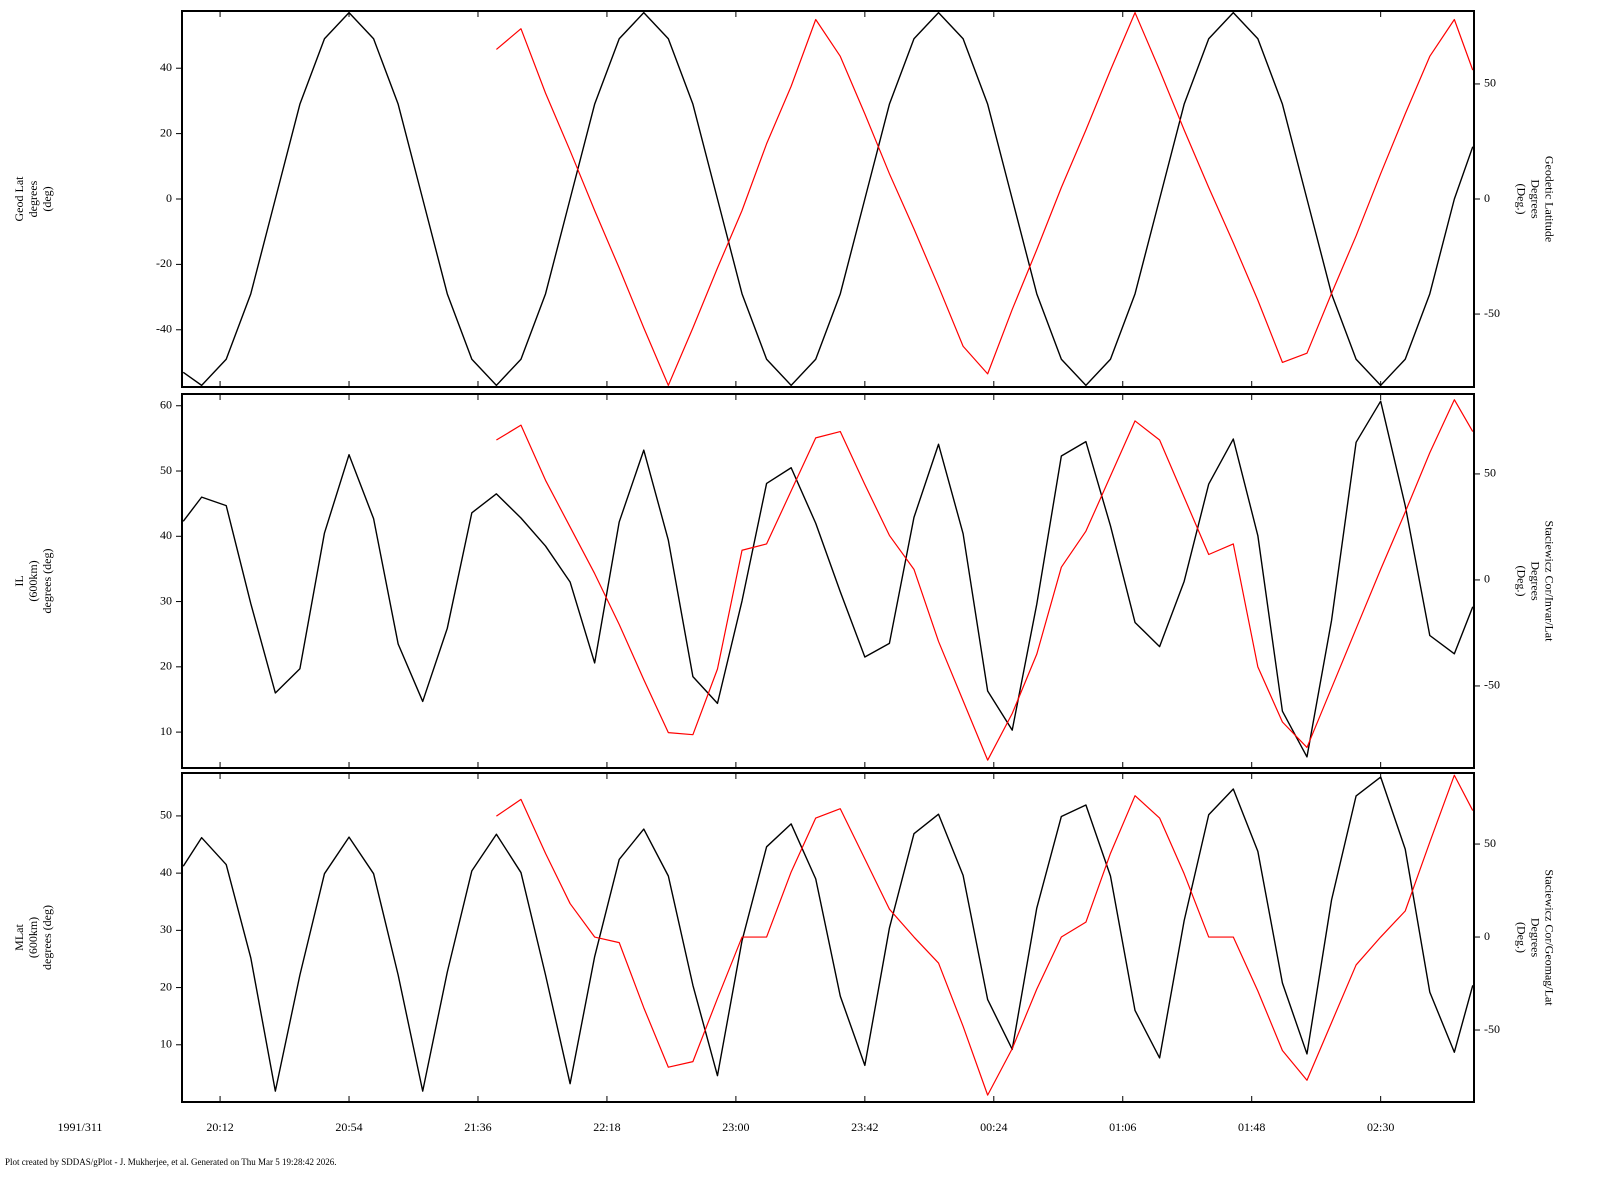 This screenshot has width=1600, height=1200. What do you see at coordinates (219, 1127) in the screenshot?
I see `x-tick-label: 20:12` at bounding box center [219, 1127].